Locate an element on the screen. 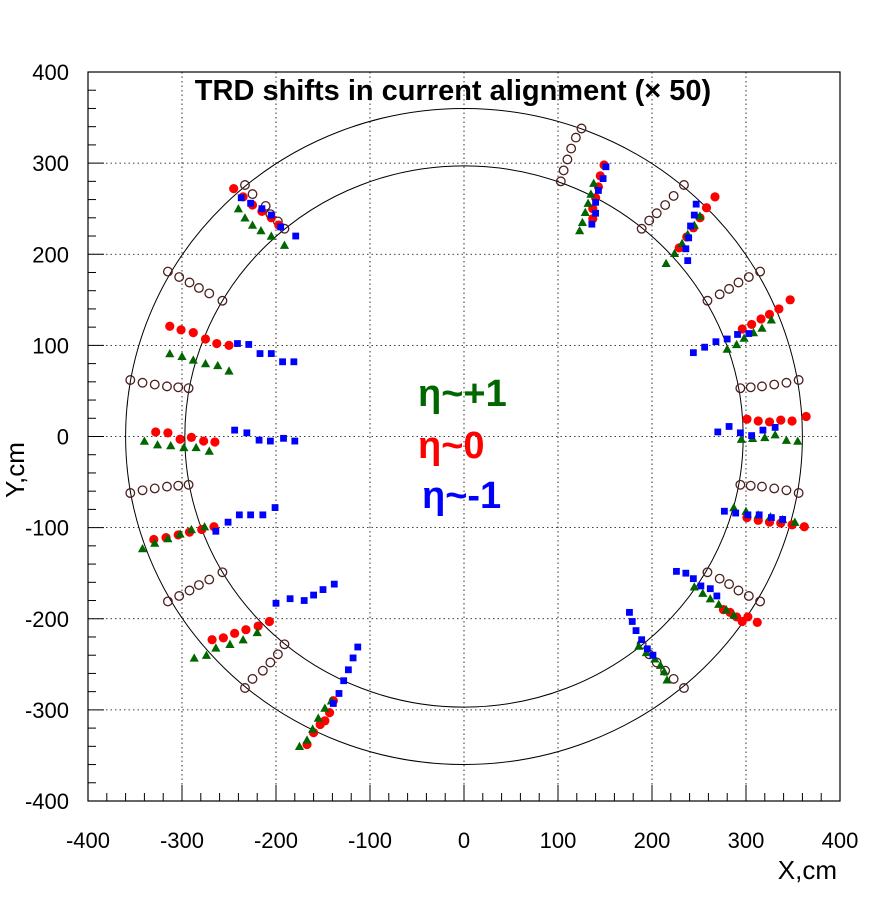 This screenshot has width=885, height=911. legend-entry-eta-minus1: η~-1 is located at coordinates (461, 496).